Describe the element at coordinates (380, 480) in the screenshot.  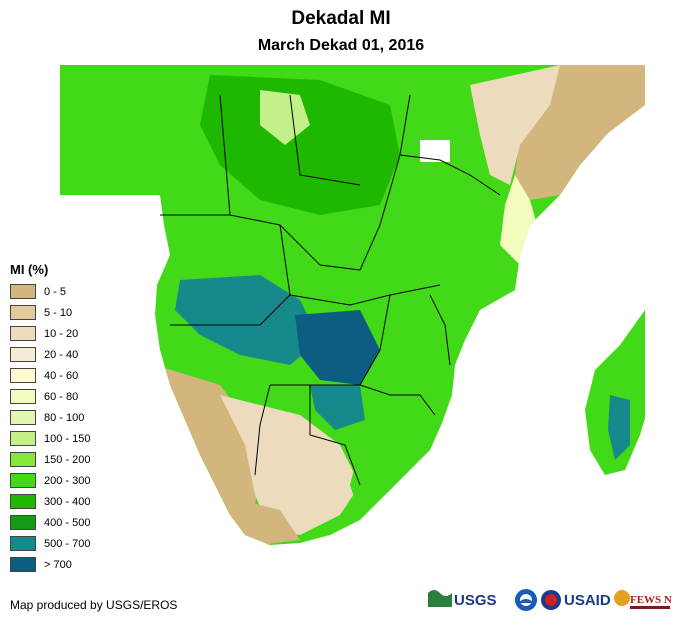
I see `region-east-sa-green` at that location.